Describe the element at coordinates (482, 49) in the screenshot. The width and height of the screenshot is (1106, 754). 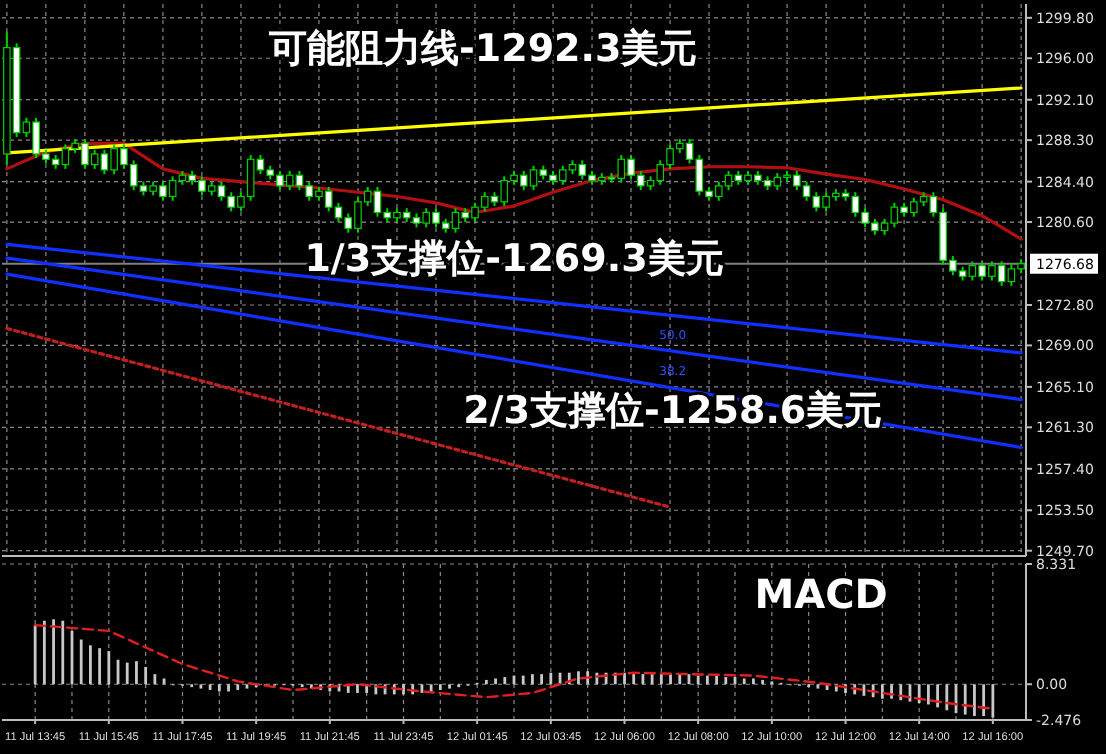
I see `annotation: 可能阻力线-1292.3美元` at that location.